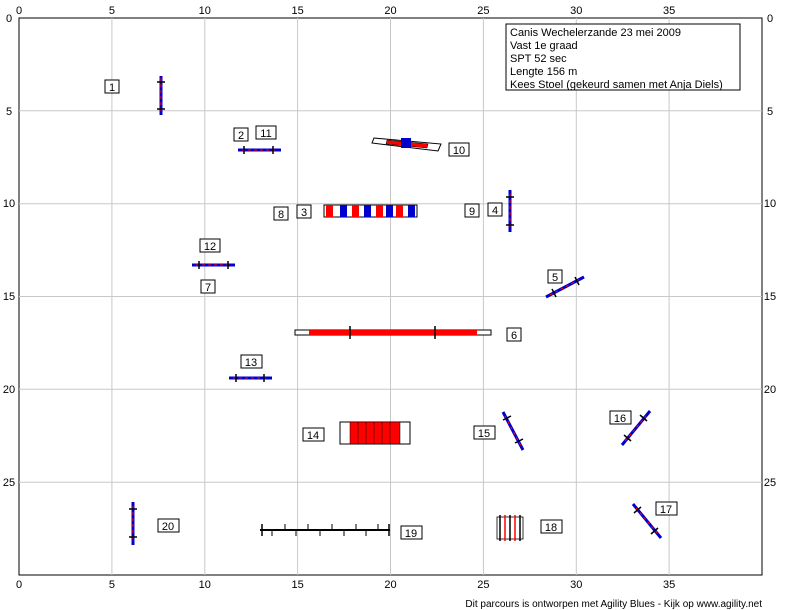  What do you see at coordinates (9, 390) in the screenshot?
I see `y-tick-left: 20` at bounding box center [9, 390].